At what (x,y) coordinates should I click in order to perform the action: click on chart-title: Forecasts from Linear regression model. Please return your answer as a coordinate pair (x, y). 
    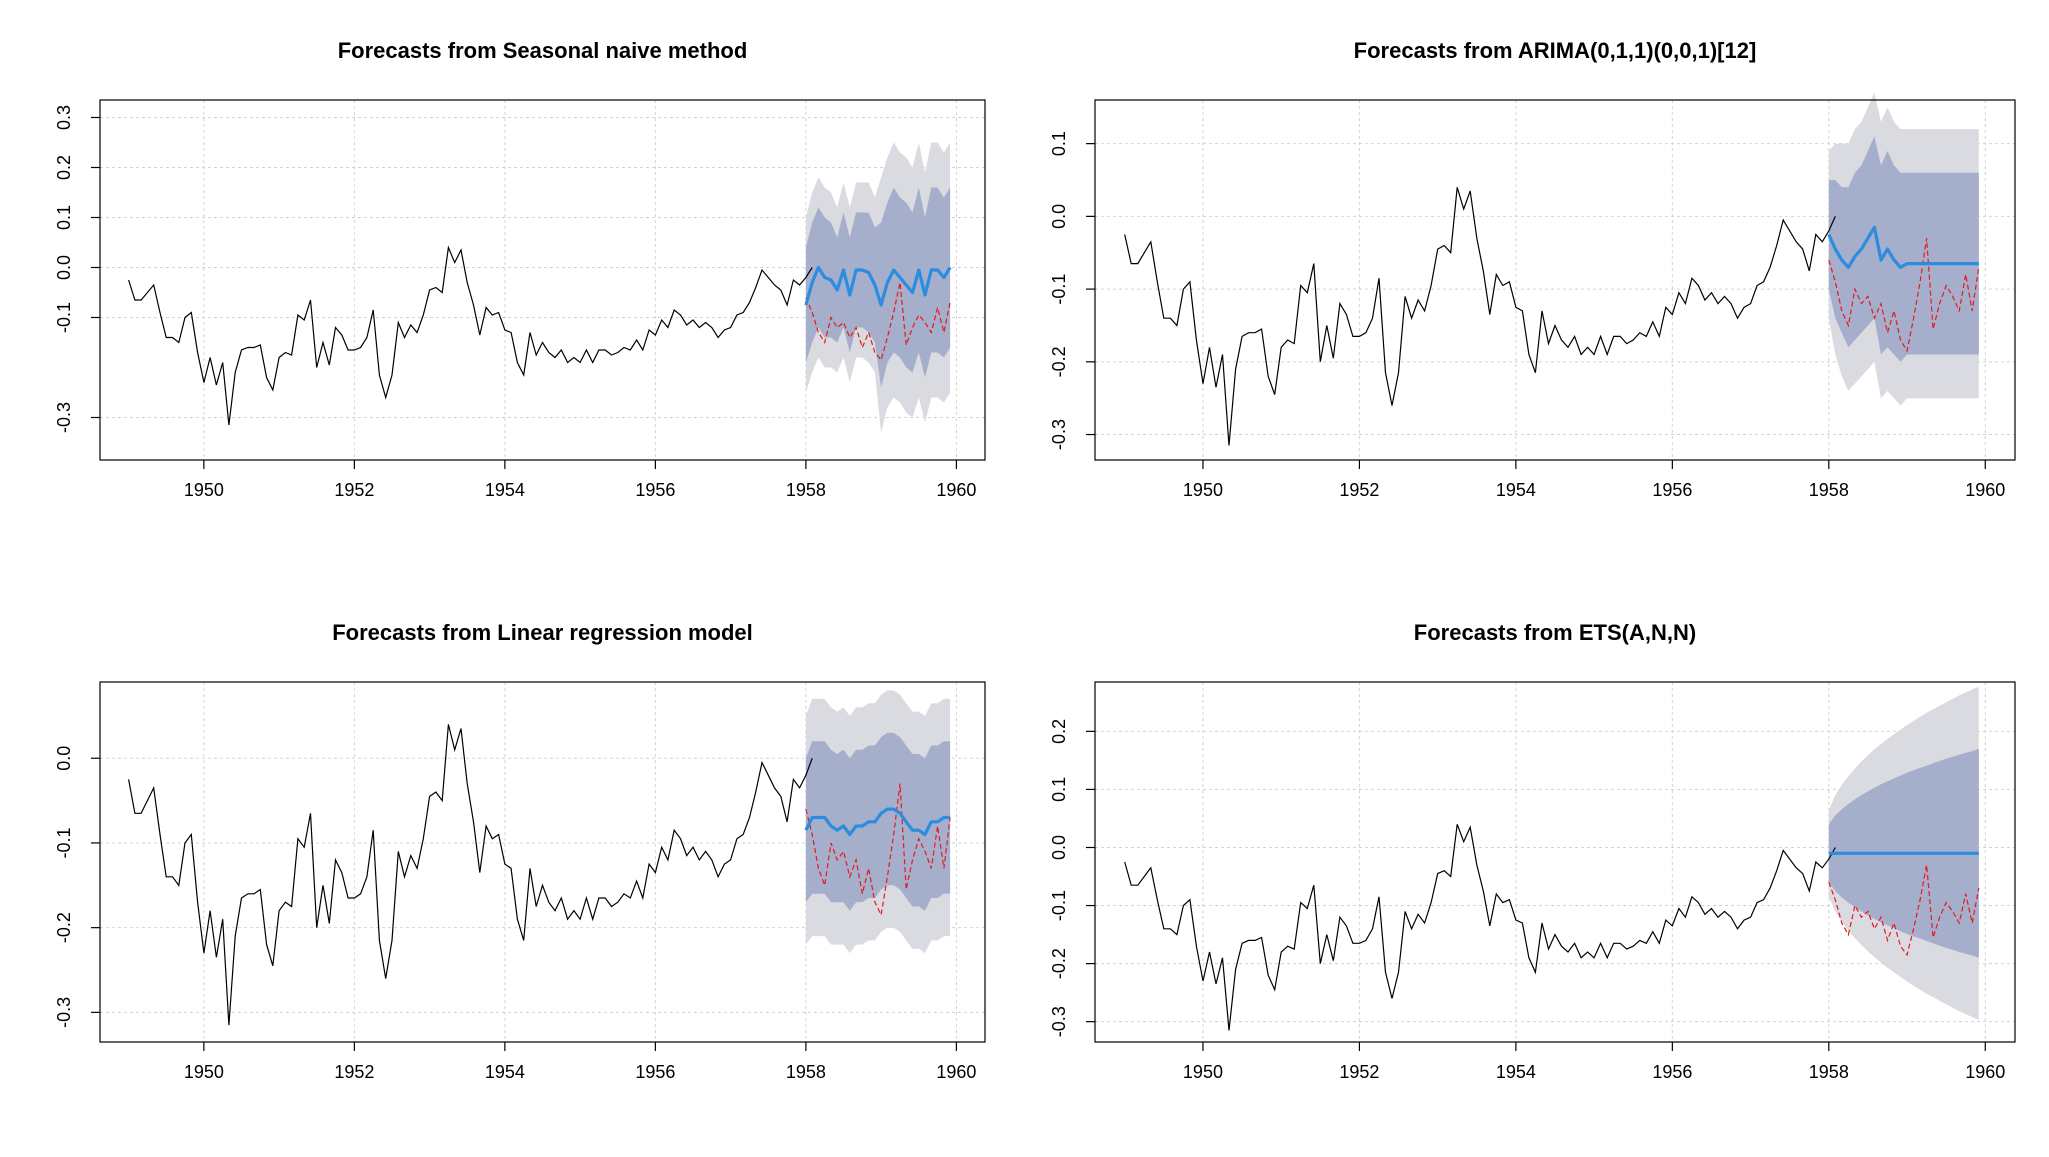
    Looking at the image, I should click on (542, 632).